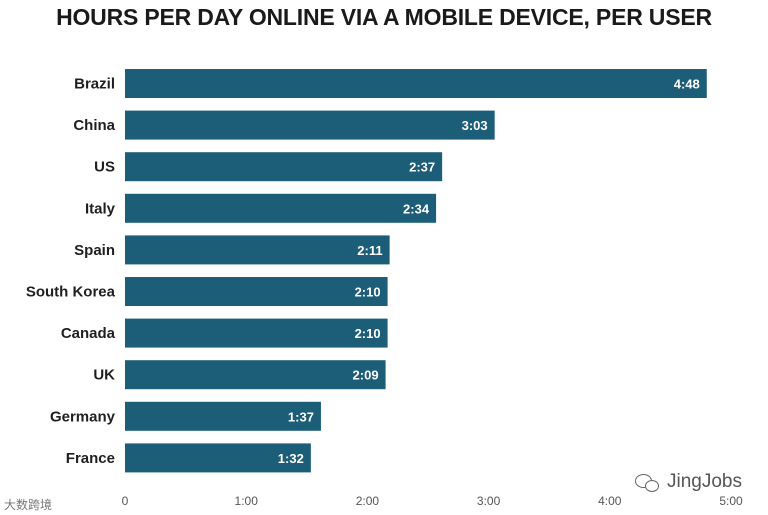  Describe the element at coordinates (83, 416) in the screenshot. I see `category-label: Germany` at that location.